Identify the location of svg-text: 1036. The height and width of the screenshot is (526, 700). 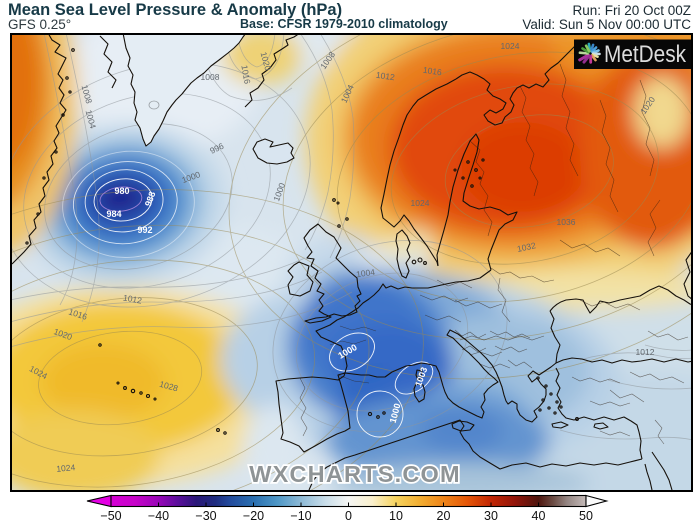
(566, 222).